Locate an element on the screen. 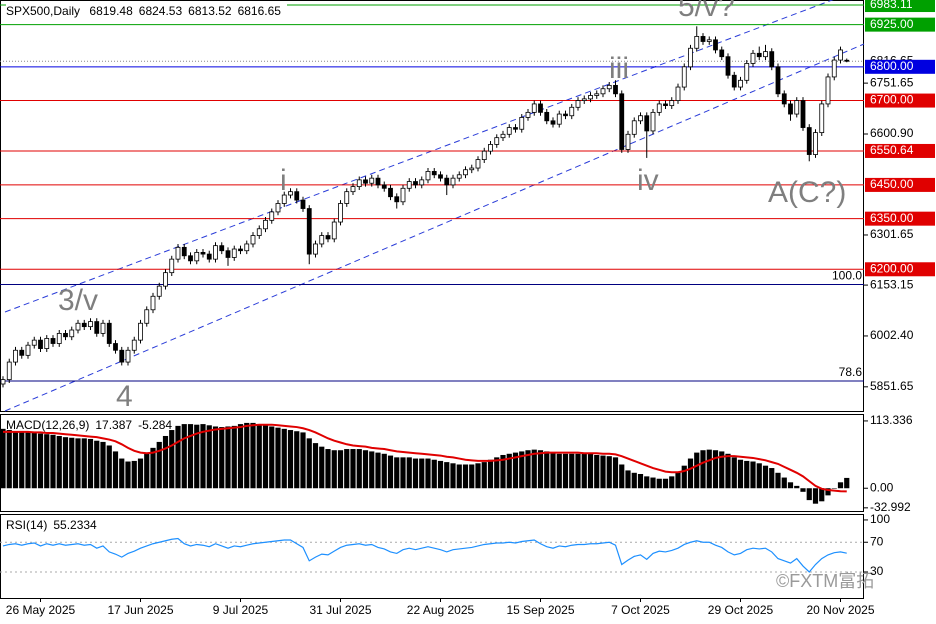 The height and width of the screenshot is (624, 936). level-label: 6350.00 is located at coordinates (892, 218).